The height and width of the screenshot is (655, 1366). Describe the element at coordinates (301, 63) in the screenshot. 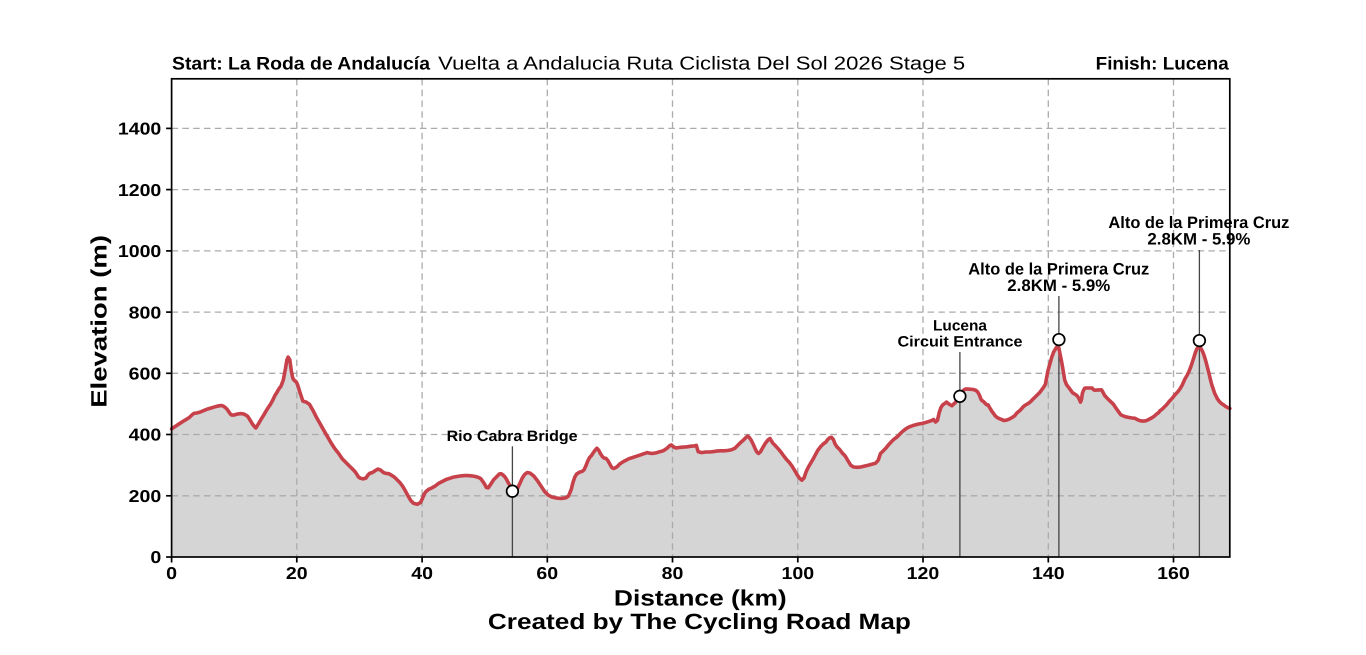

I see `svg-text: Start: La Roda de Andalucía` at that location.